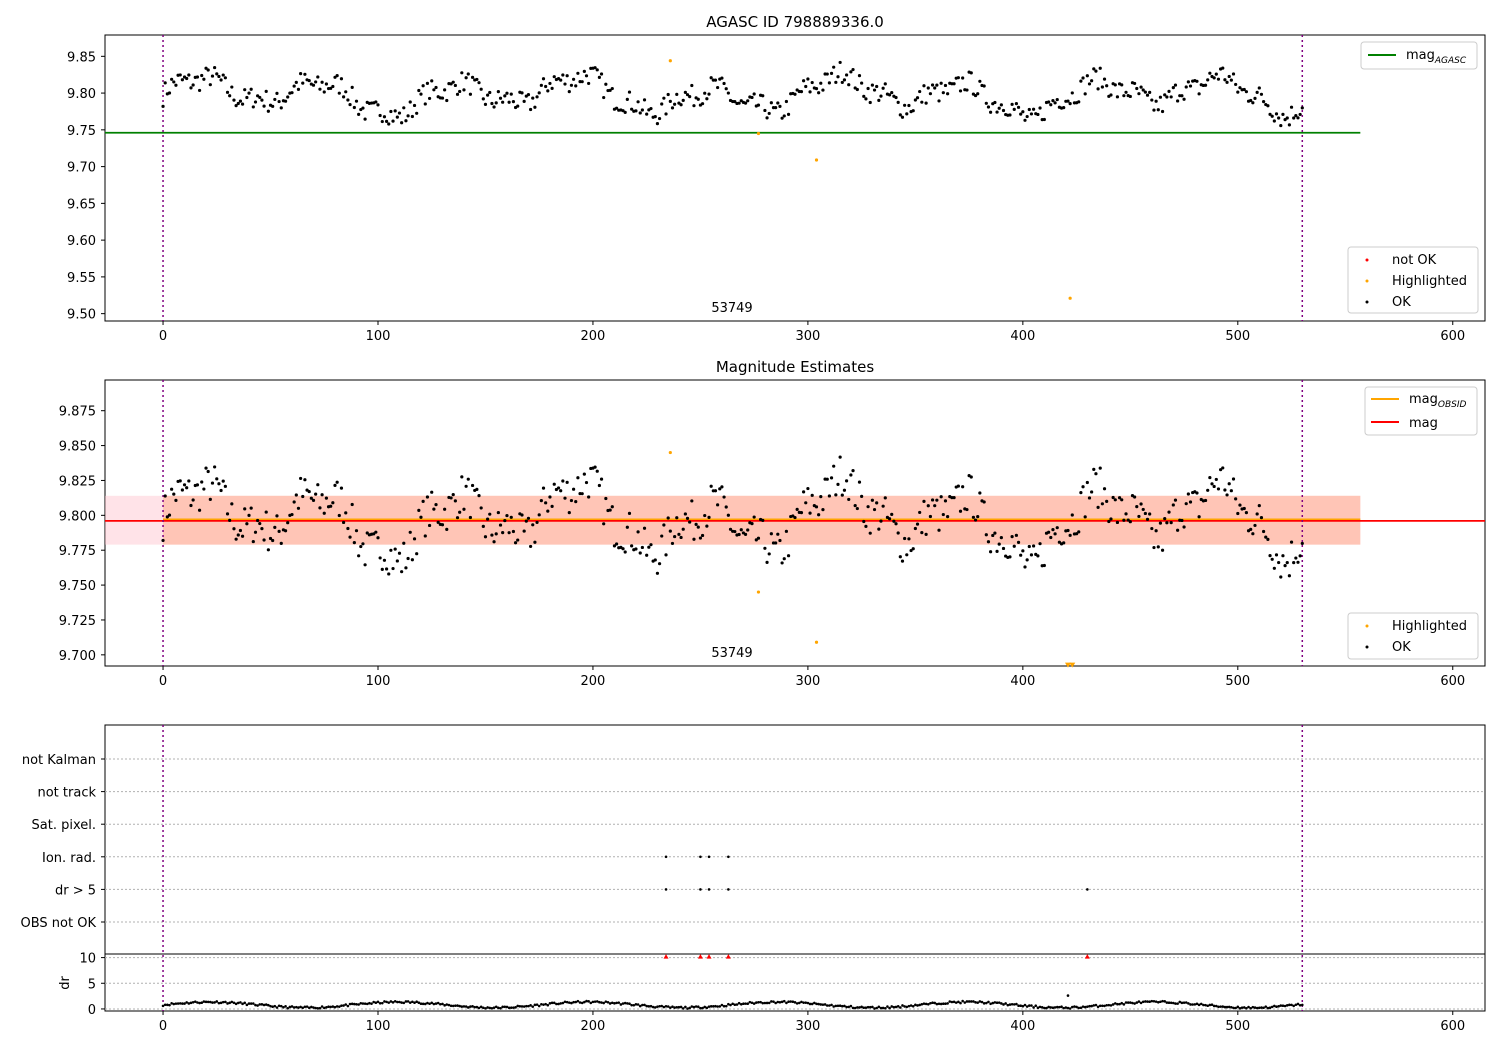 This screenshot has height=1050, width=1500. What do you see at coordinates (1068, 995) in the screenshot?
I see `dr-outlier-point` at bounding box center [1068, 995].